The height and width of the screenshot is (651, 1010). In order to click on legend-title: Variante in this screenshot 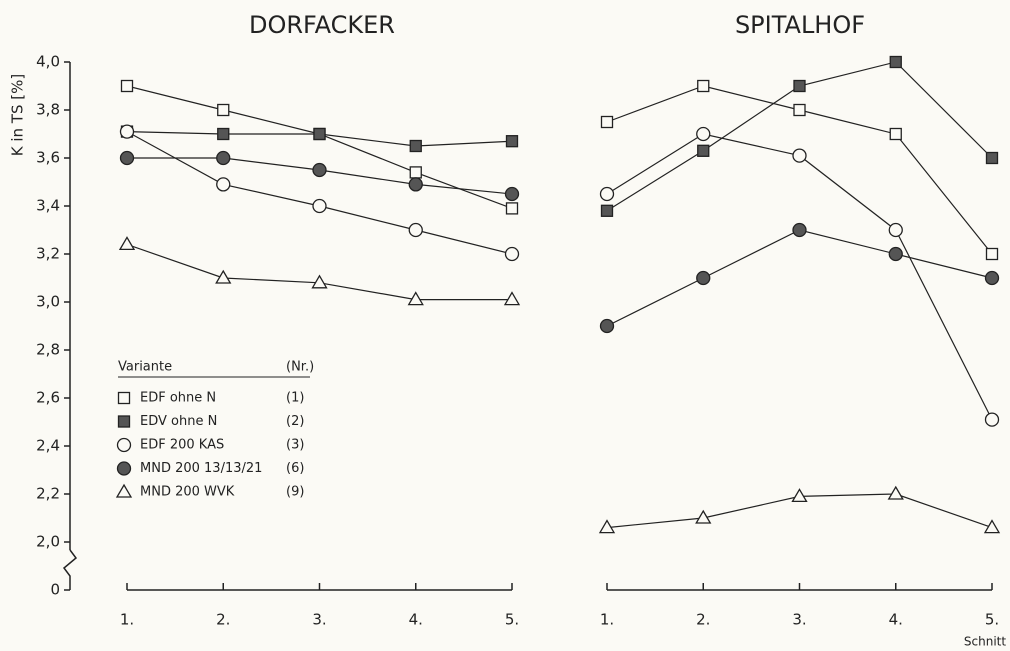, I will do `click(145, 367)`.